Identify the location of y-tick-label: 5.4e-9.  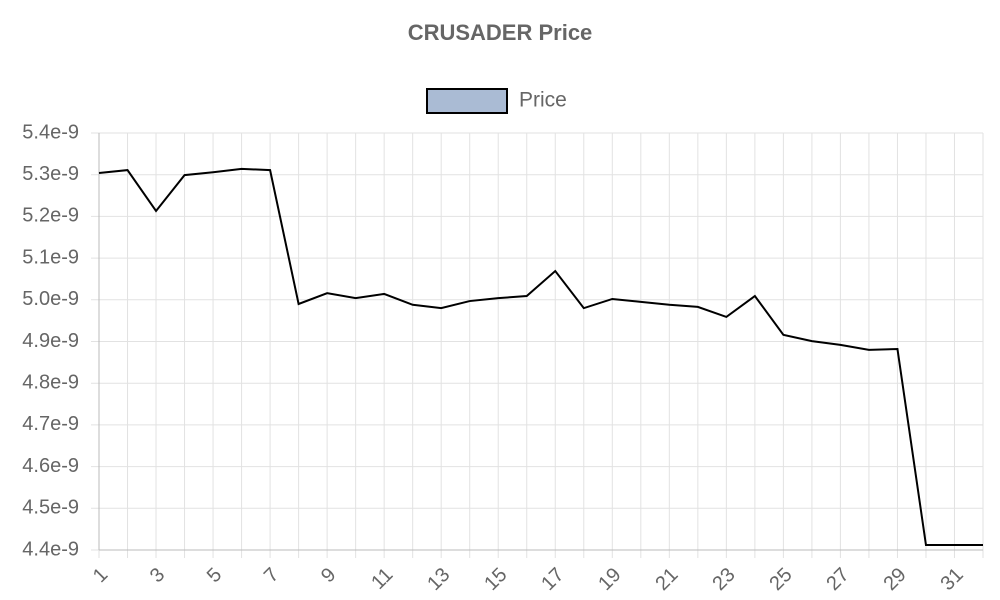
(50, 132).